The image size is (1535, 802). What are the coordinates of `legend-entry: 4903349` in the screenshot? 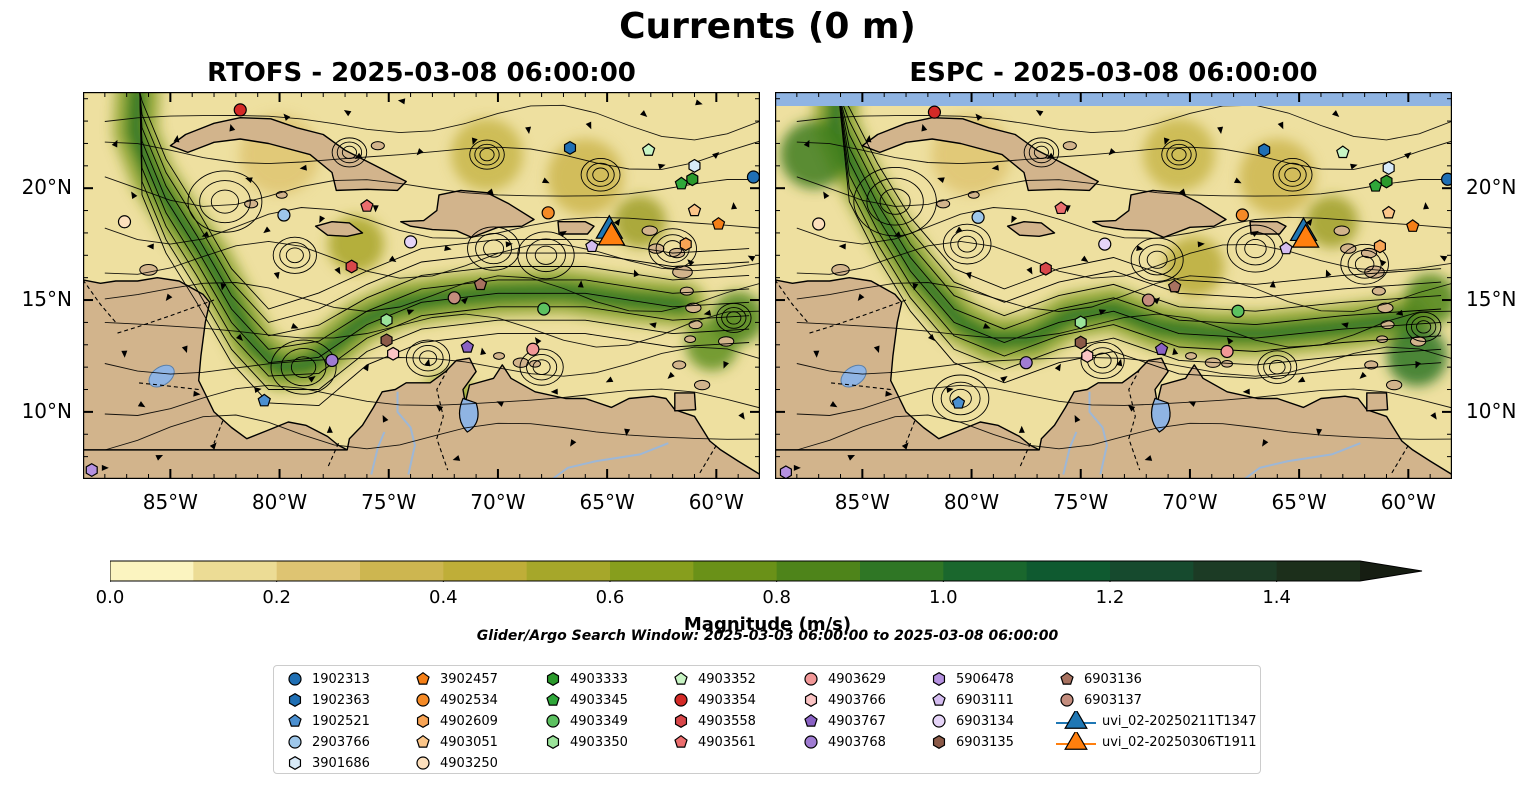 It's located at (585, 721).